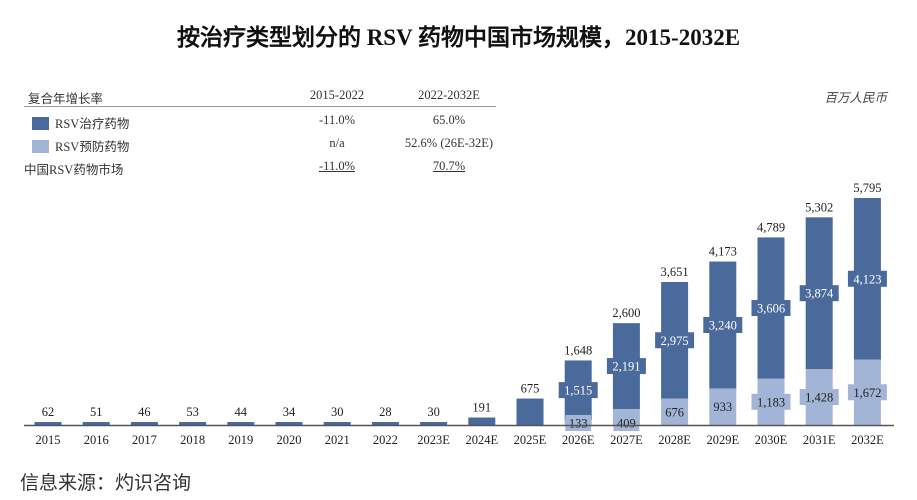 The width and height of the screenshot is (917, 500). What do you see at coordinates (867, 188) in the screenshot?
I see `total-value-label: 5,795` at bounding box center [867, 188].